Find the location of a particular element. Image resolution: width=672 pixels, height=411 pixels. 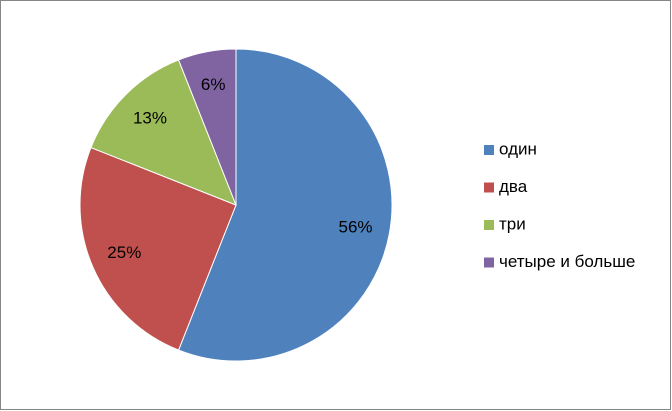

data-label: 56% is located at coordinates (356, 226).